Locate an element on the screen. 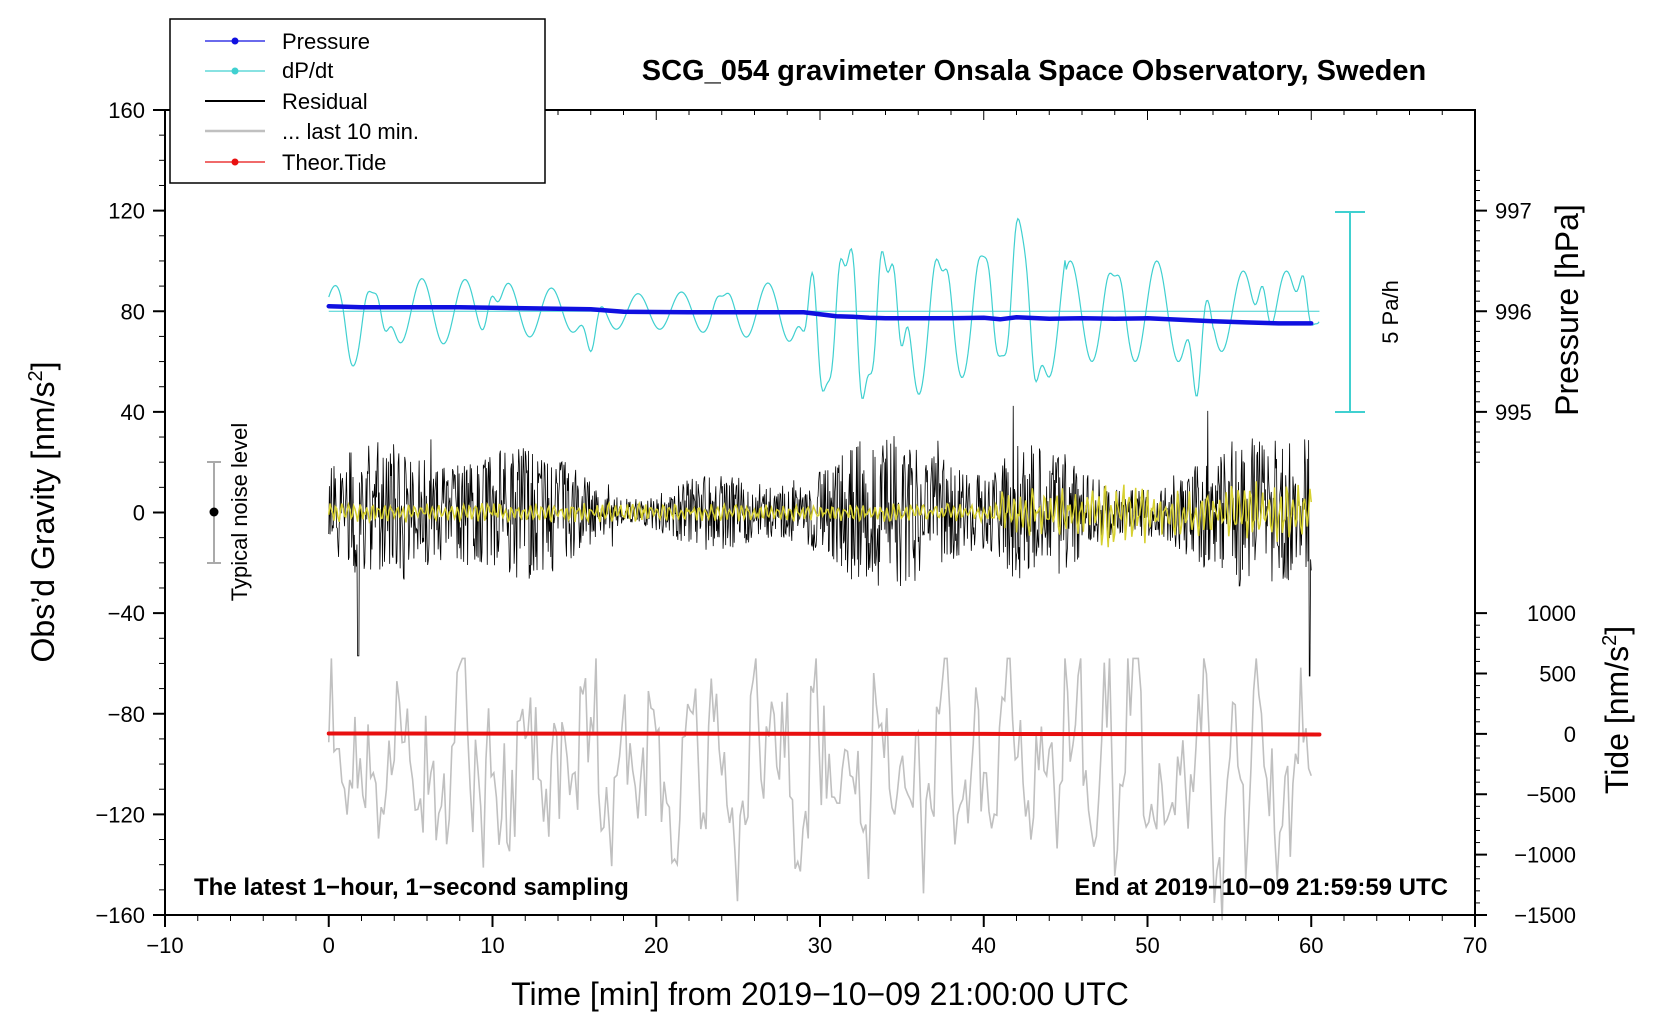 This screenshot has height=1020, width=1660. legend-label-last-10-min: ... last 10 min. is located at coordinates (350, 131).